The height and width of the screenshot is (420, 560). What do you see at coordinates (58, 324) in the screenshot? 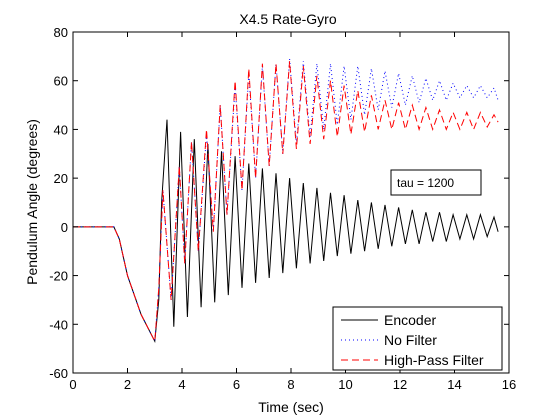
I see `y-tick-label: -40` at bounding box center [58, 324].